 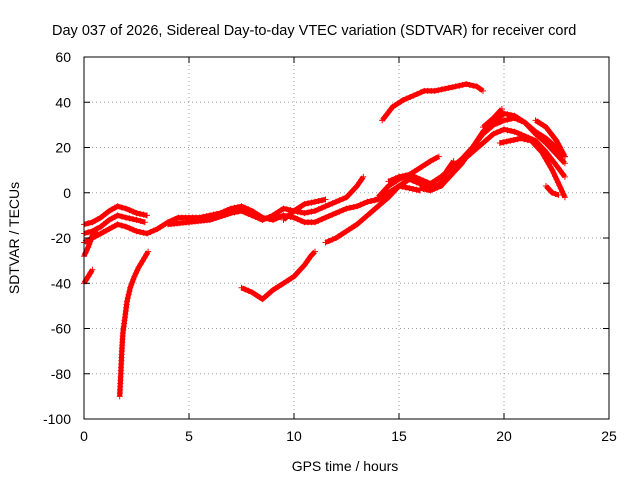 I want to click on y-tick-label: 20, so click(x=63, y=148).